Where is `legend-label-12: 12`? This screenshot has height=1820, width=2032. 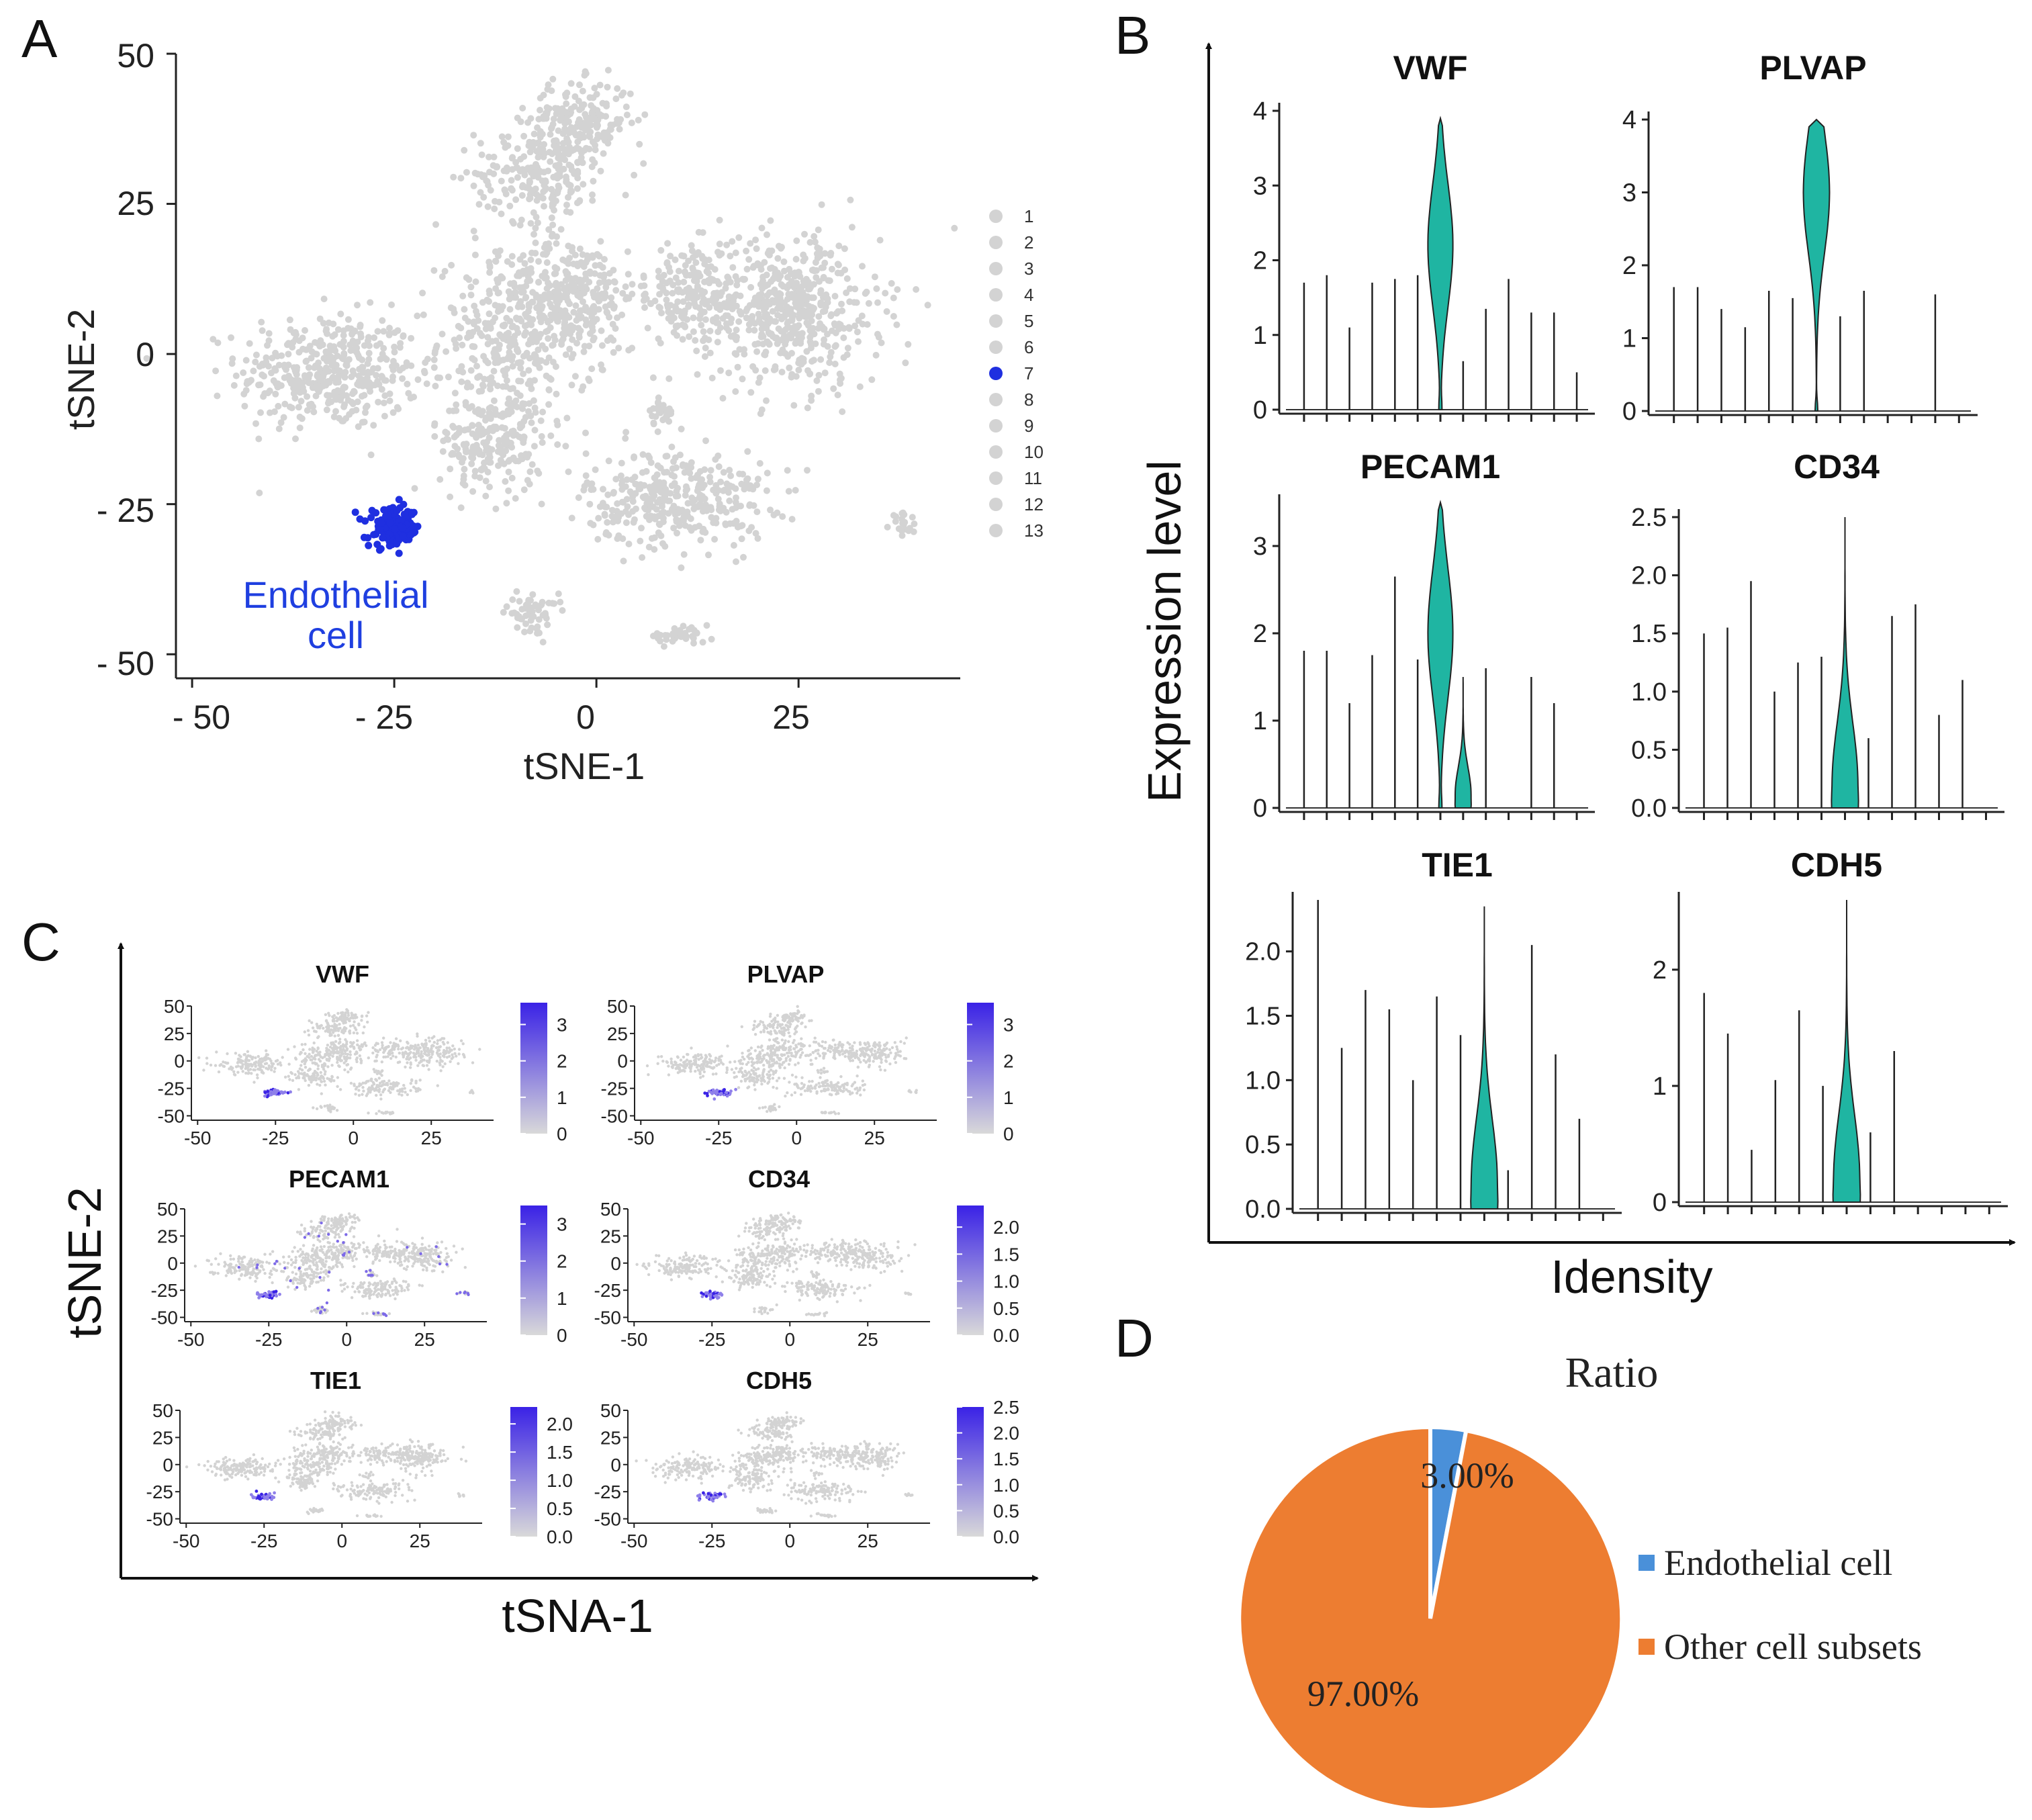
legend-label-12: 12 is located at coordinates (1034, 504).